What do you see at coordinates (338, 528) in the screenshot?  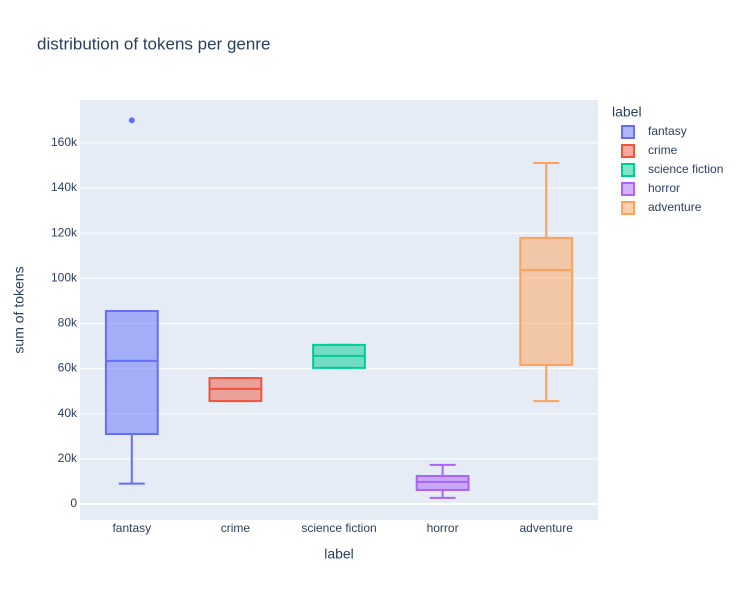 I see `x-tick-label: science fiction` at bounding box center [338, 528].